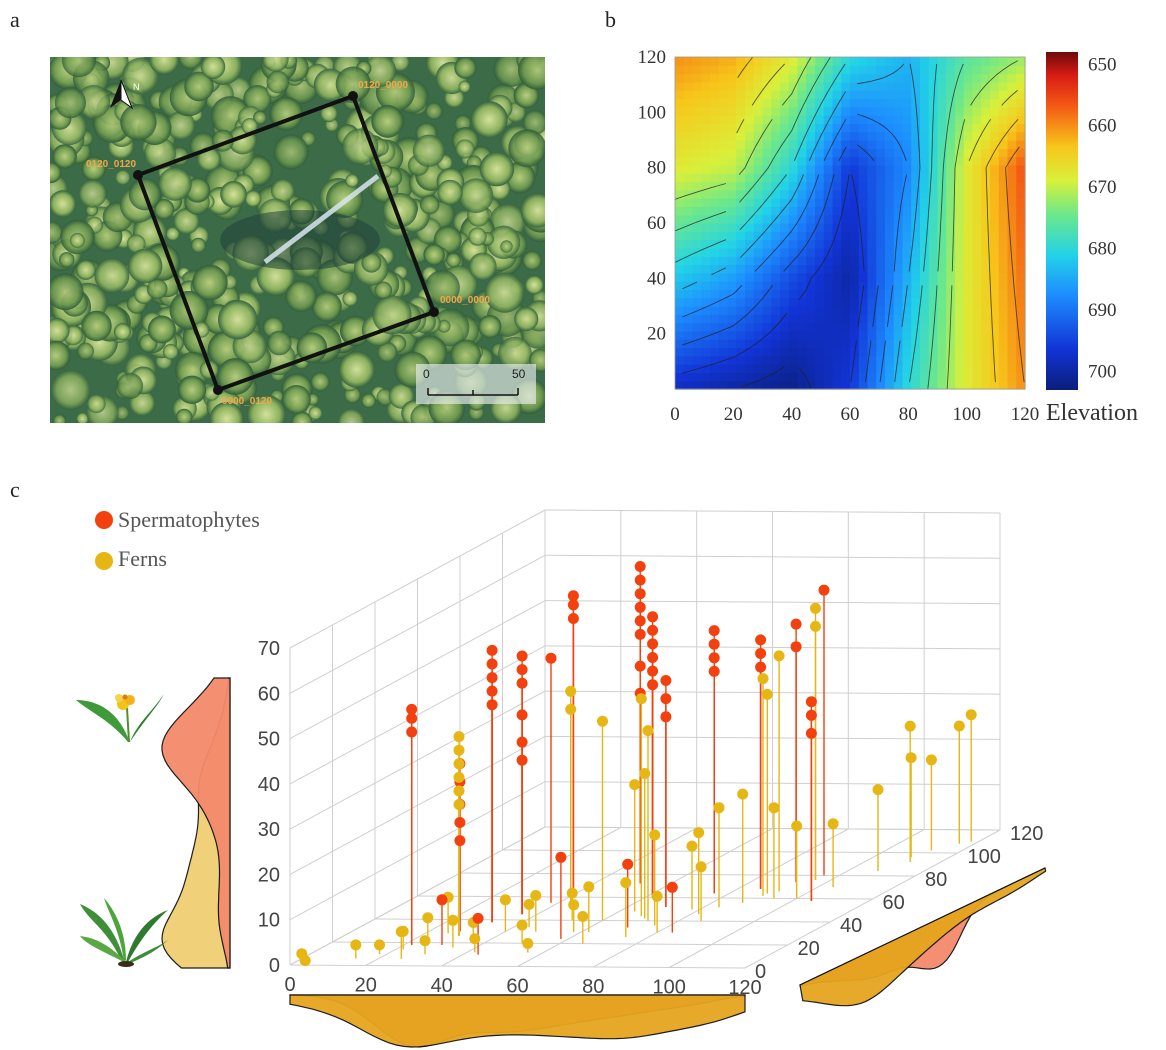  What do you see at coordinates (142, 558) in the screenshot?
I see `legend-label-ferns: Ferns` at bounding box center [142, 558].